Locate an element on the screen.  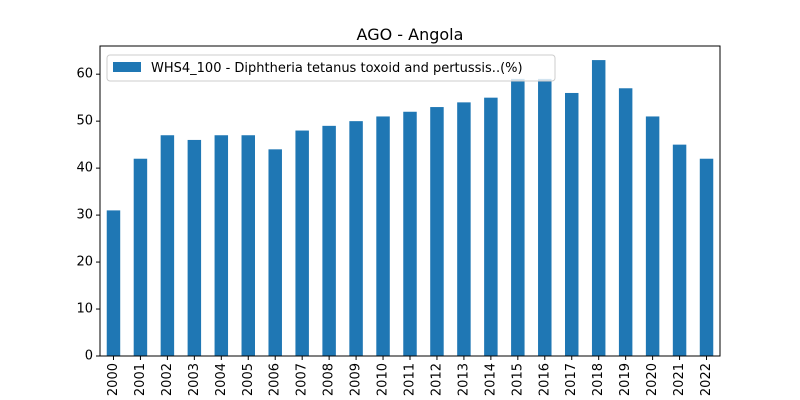
legend-swatch is located at coordinates (127, 67).